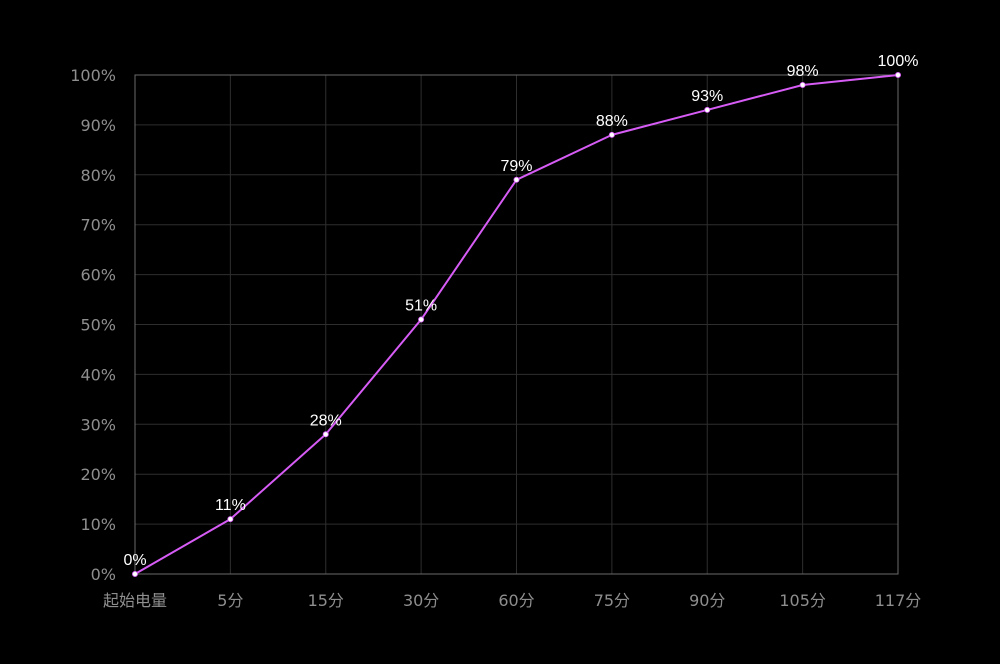  What do you see at coordinates (326, 600) in the screenshot?
I see `x-tick-label: 15分` at bounding box center [326, 600].